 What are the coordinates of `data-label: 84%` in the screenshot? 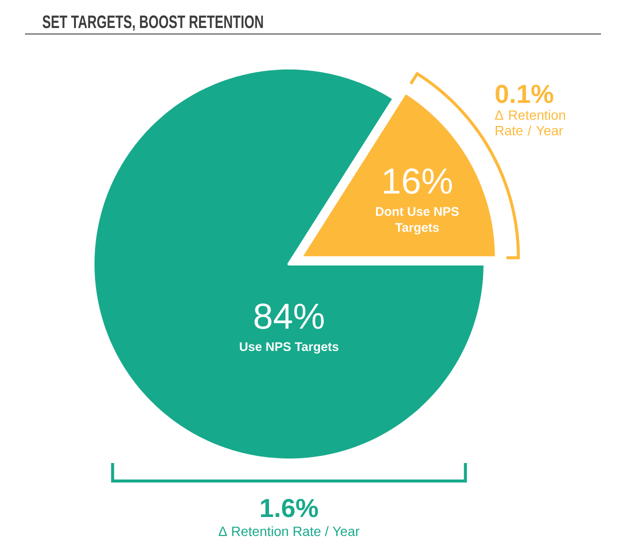 It's located at (289, 317).